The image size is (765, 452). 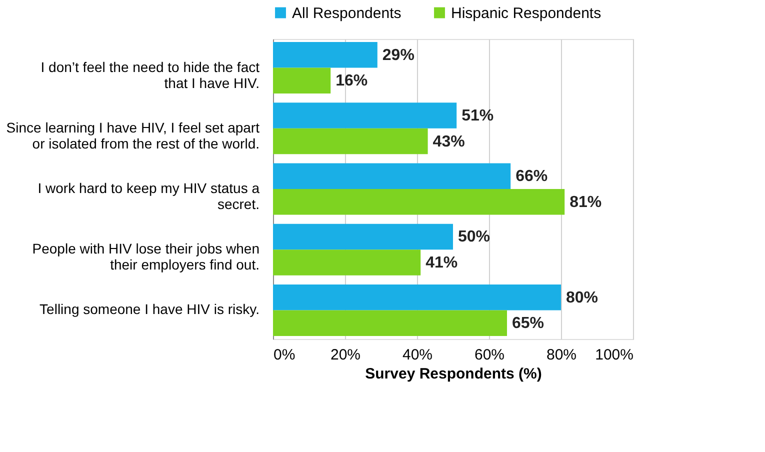 What do you see at coordinates (478, 116) in the screenshot?
I see `data-label: 51%` at bounding box center [478, 116].